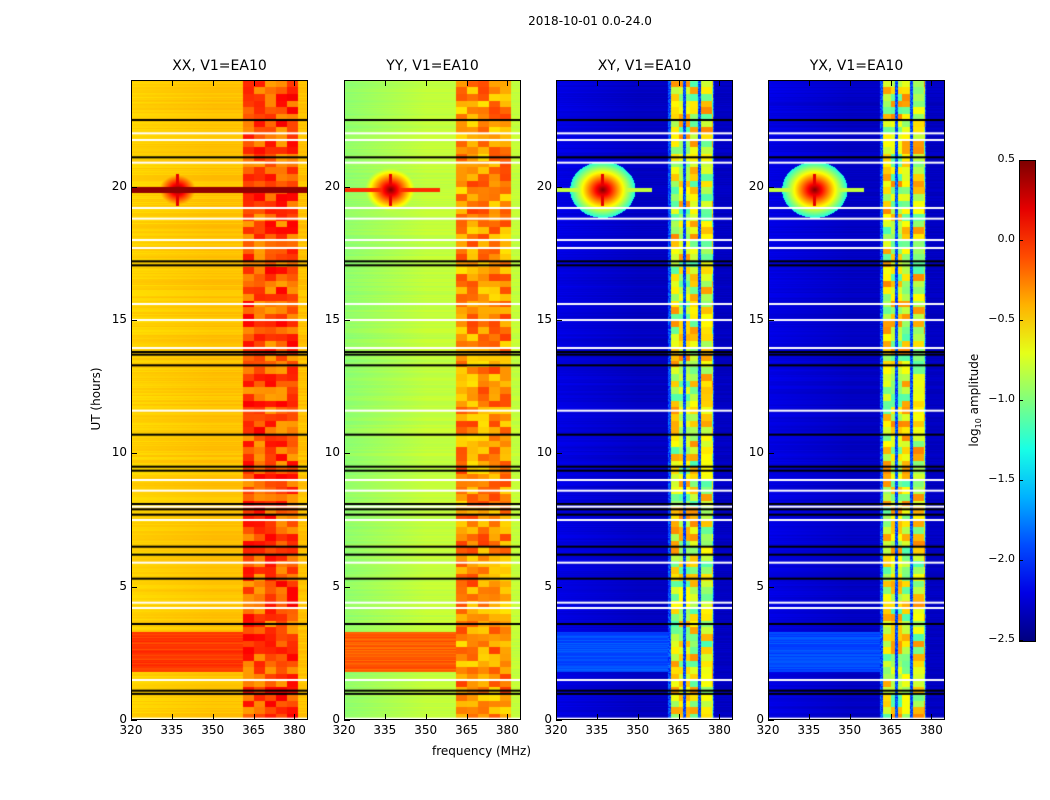 The width and height of the screenshot is (1050, 800). I want to click on colorbar-tick-label: −1.5, so click(1001, 478).